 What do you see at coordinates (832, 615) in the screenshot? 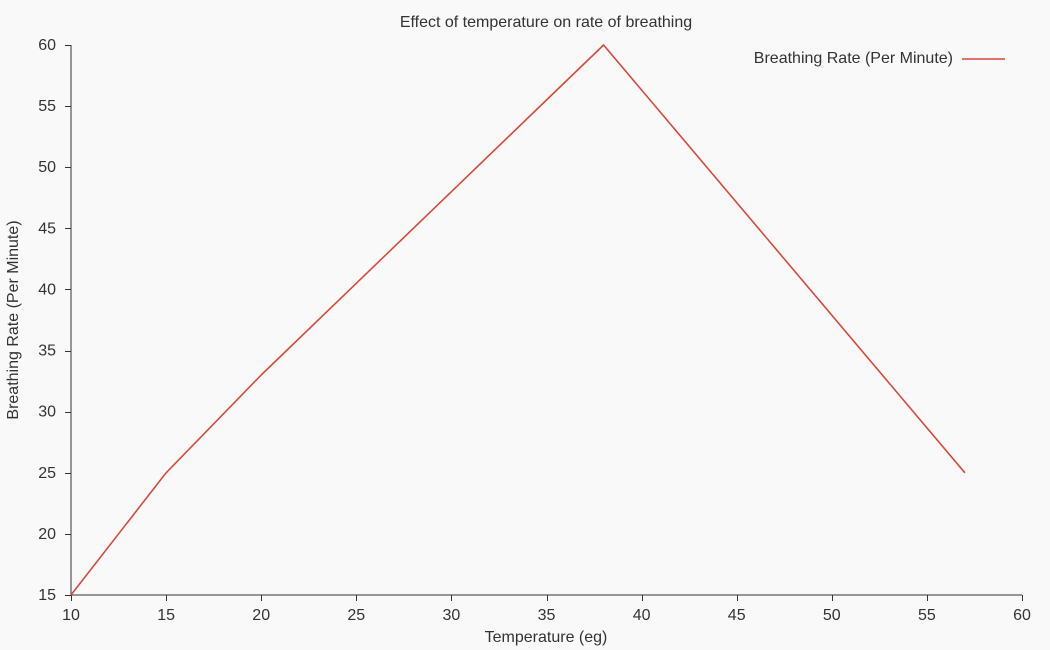
I see `x-tick-label: 50` at bounding box center [832, 615].